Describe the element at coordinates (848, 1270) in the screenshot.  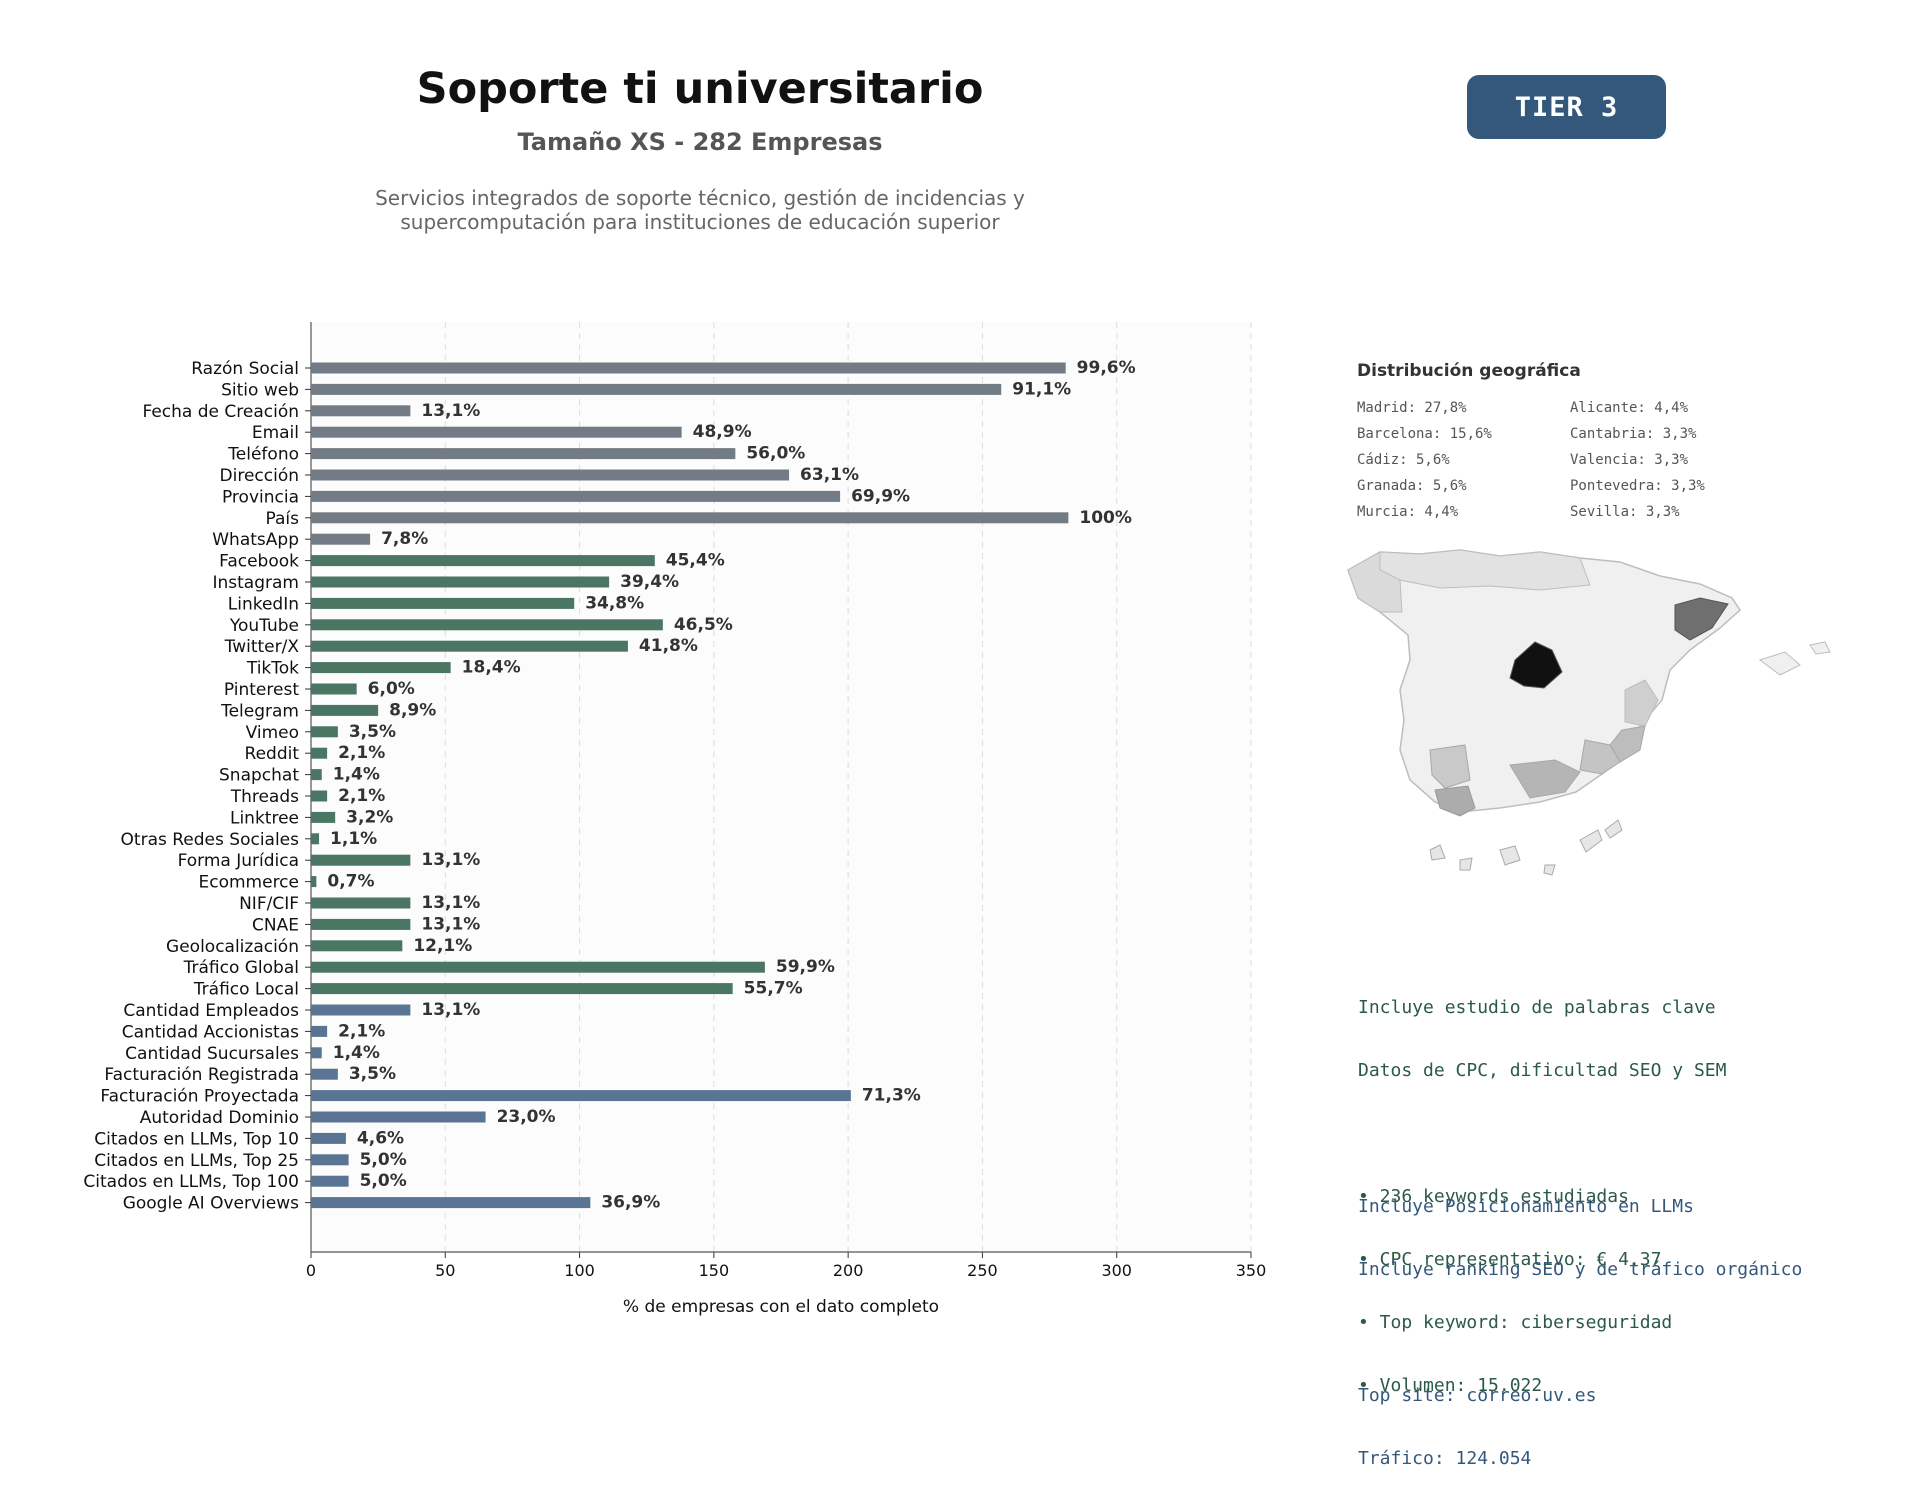
I see `x-tick-label: 200` at that location.